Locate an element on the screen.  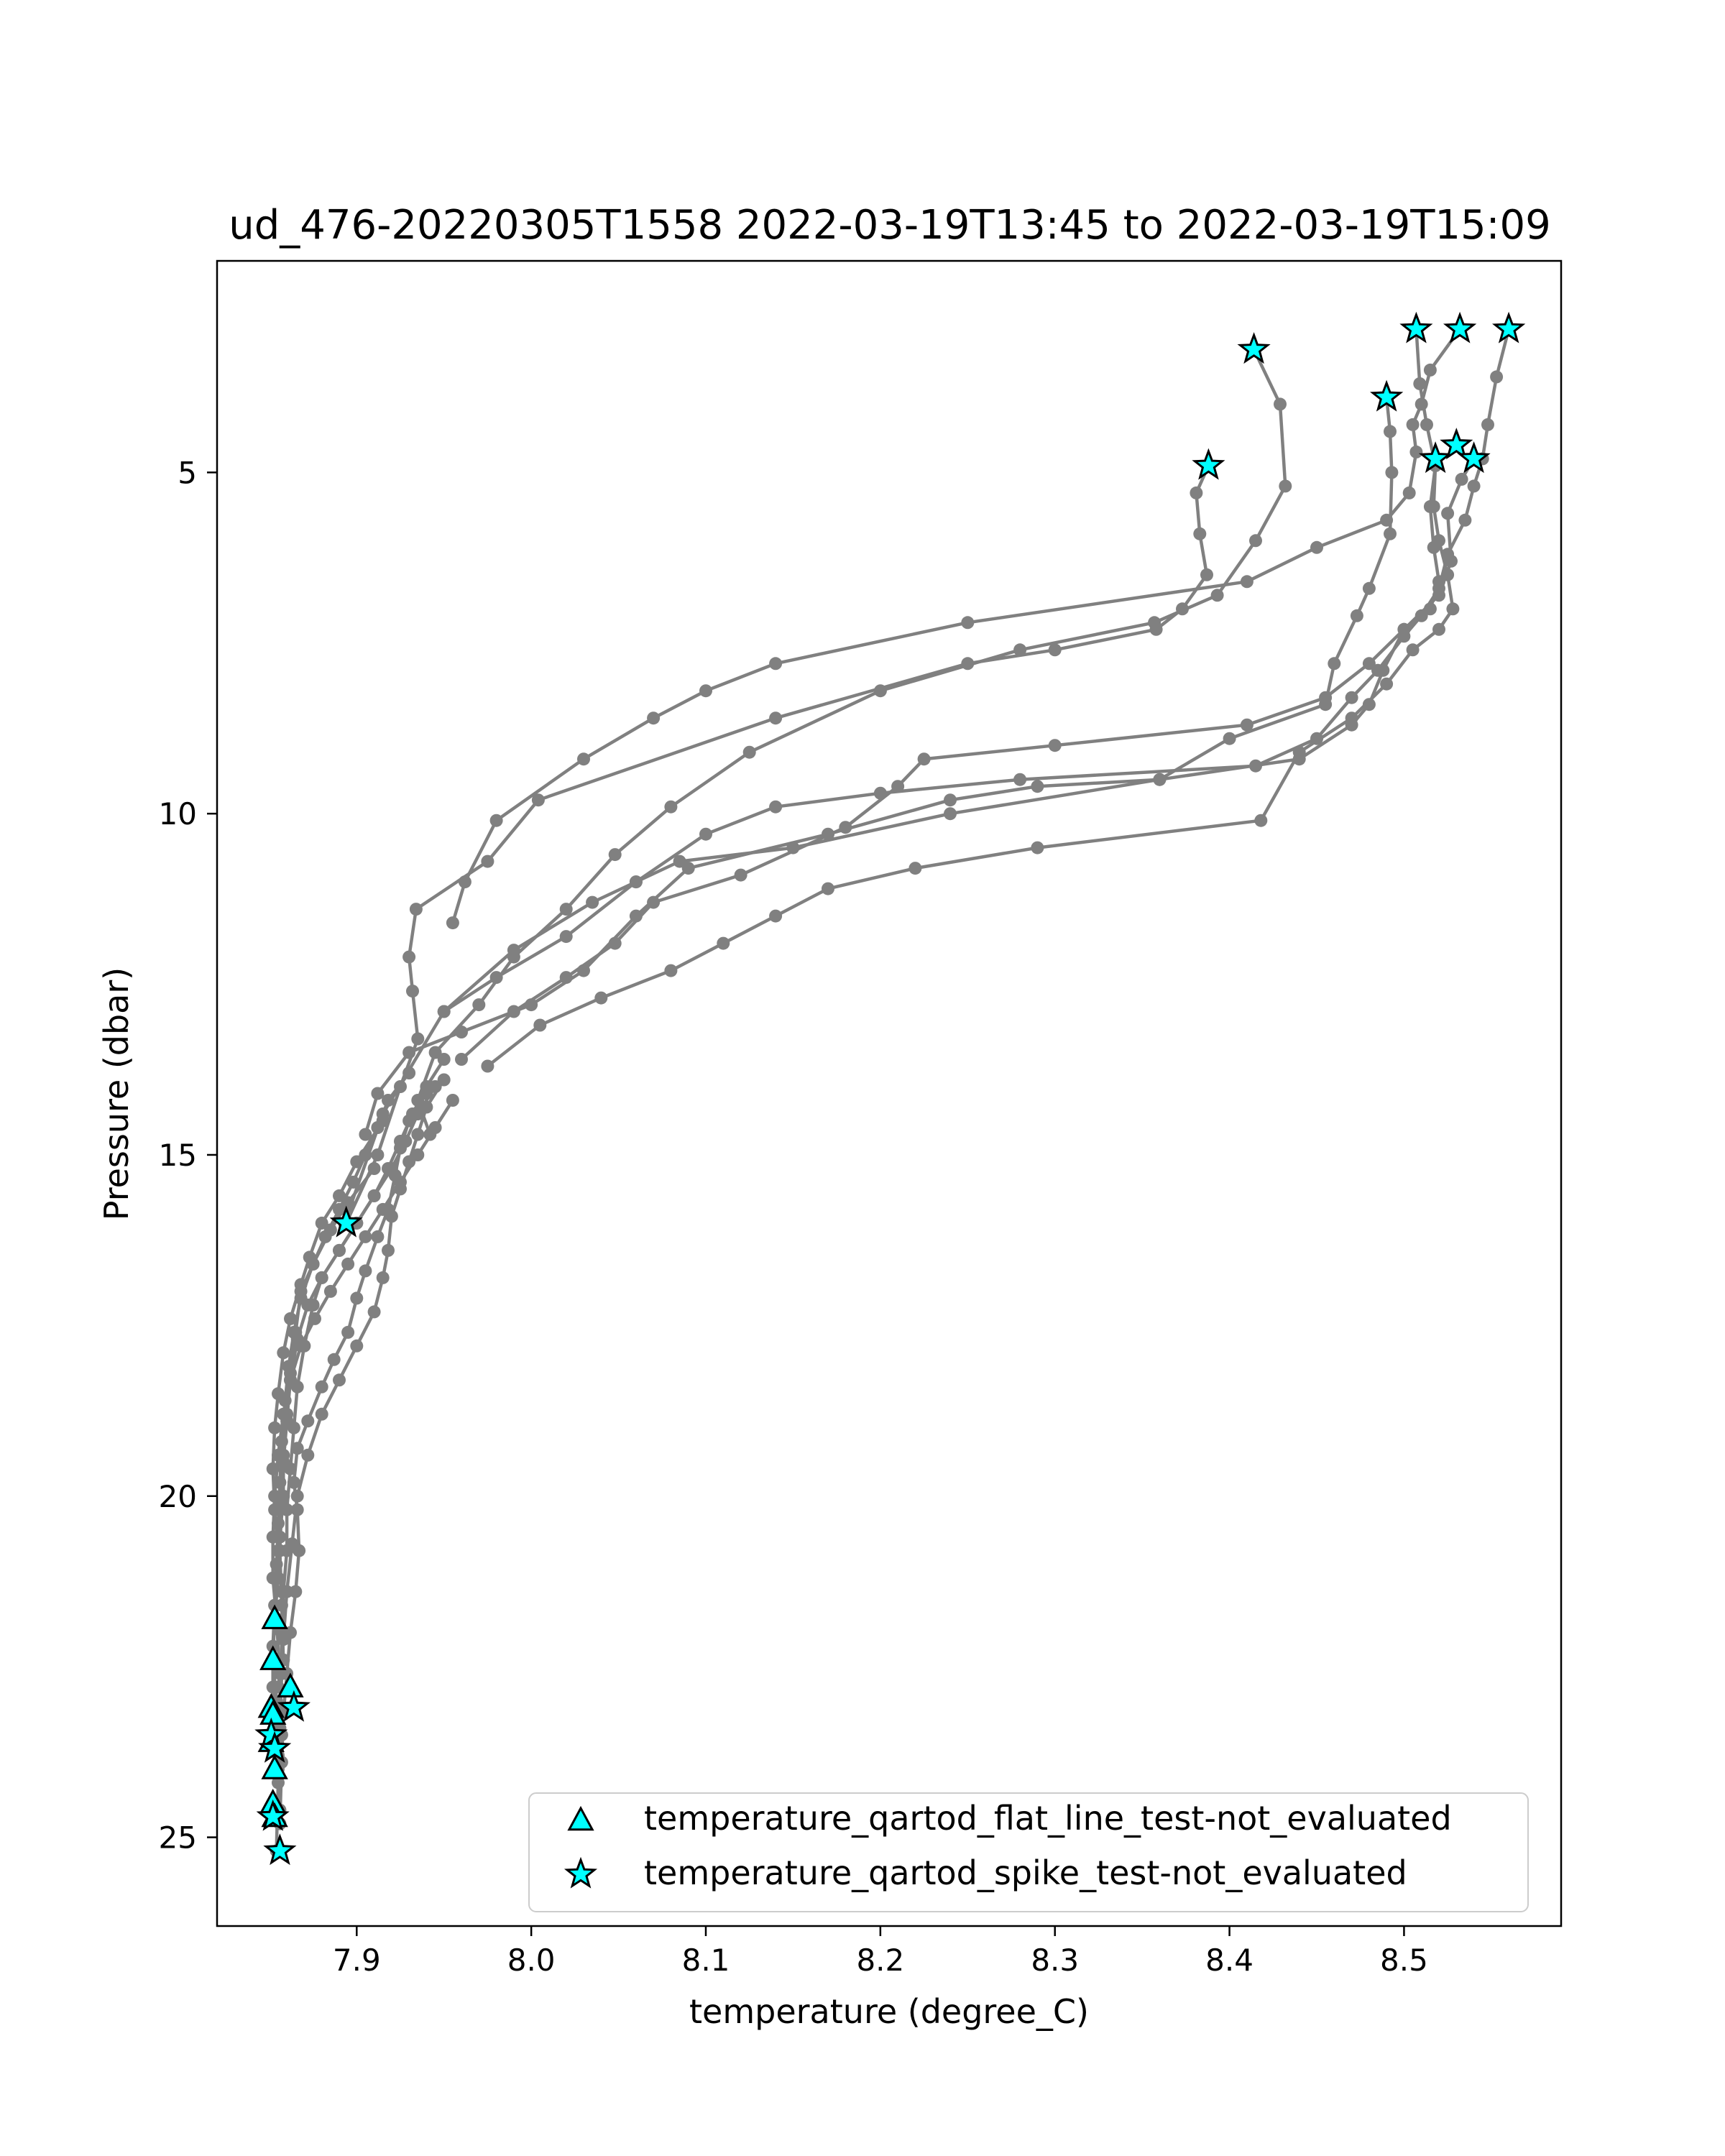
legend-triangle-shape is located at coordinates (580, 1818).